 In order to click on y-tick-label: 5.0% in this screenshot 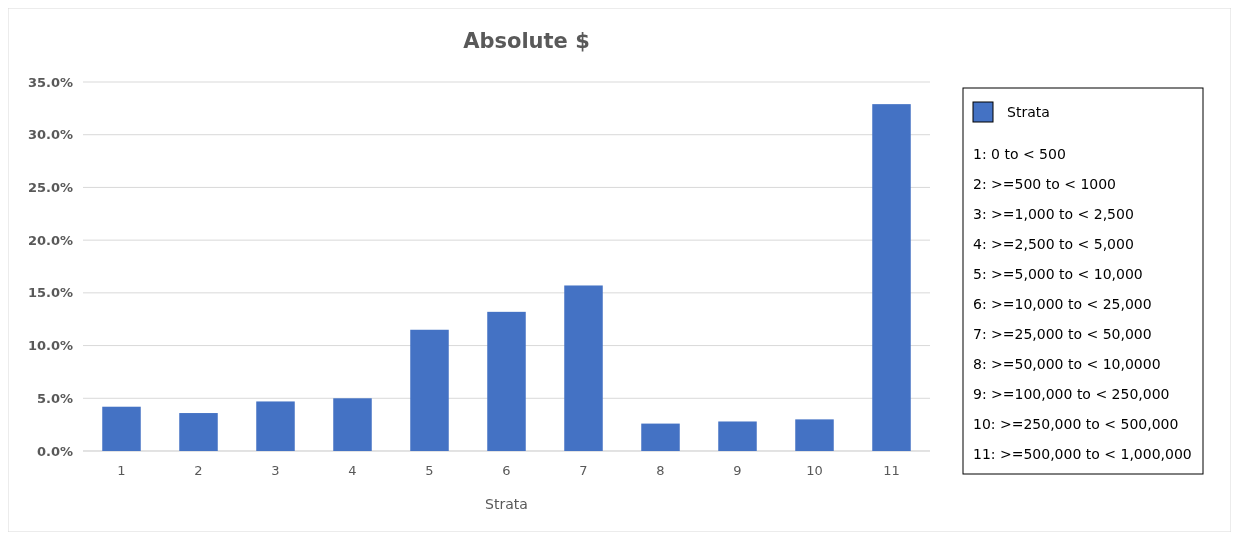, I will do `click(54, 398)`.